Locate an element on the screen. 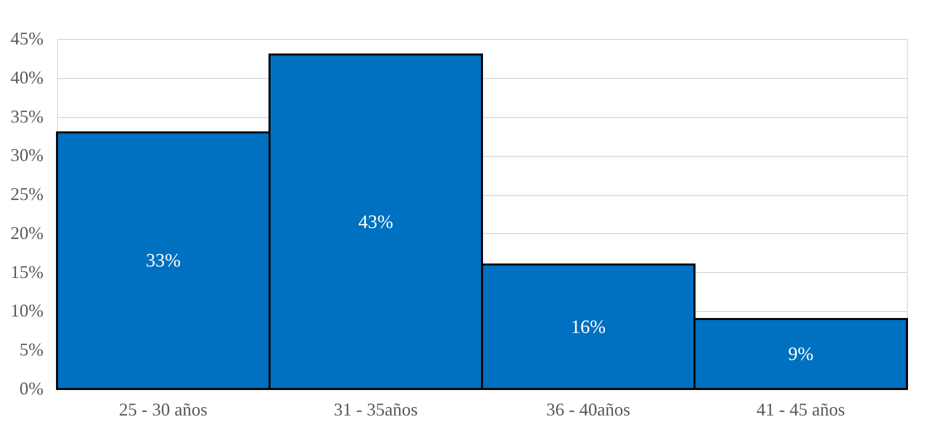  data-label: 33% is located at coordinates (163, 261).